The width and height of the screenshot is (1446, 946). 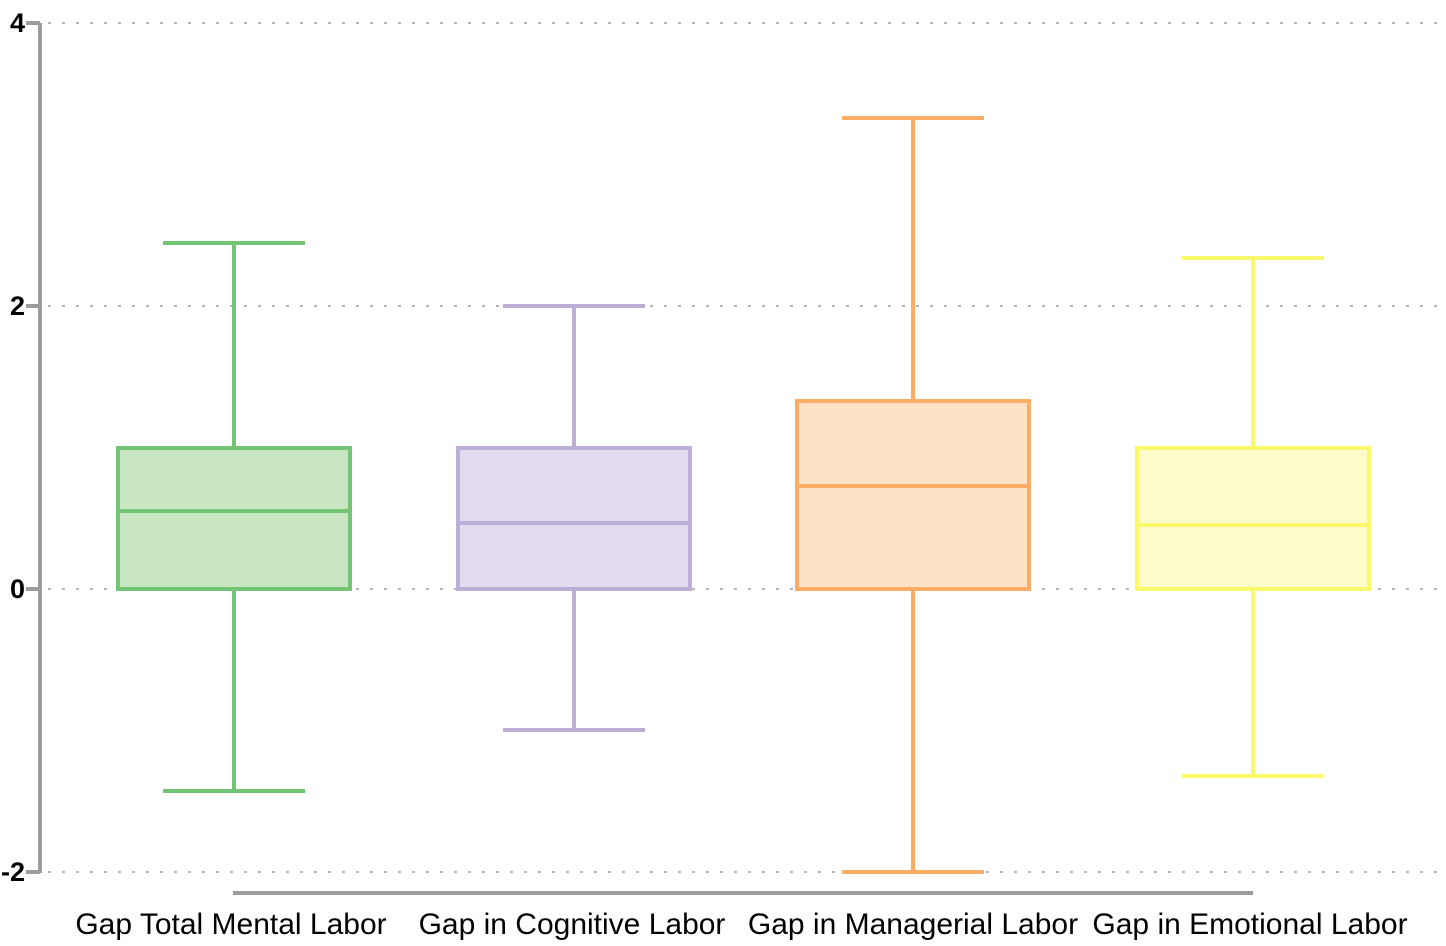 I want to click on y-tick-label: 2, so click(x=17, y=306).